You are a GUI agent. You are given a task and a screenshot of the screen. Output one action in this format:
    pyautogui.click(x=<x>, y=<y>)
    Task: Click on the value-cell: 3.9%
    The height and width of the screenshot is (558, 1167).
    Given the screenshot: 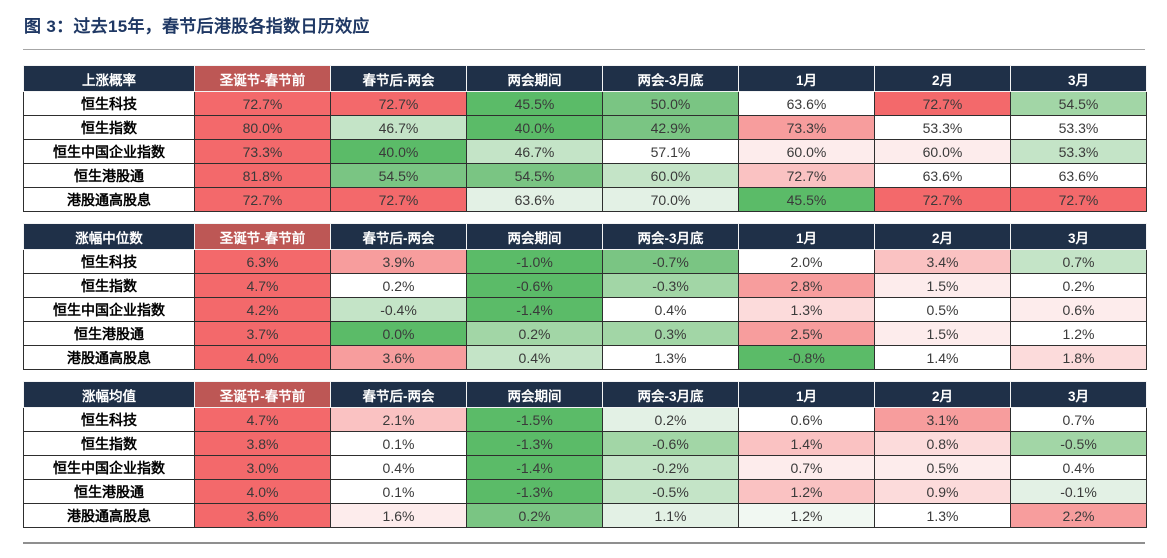 What is the action you would take?
    pyautogui.click(x=398, y=261)
    